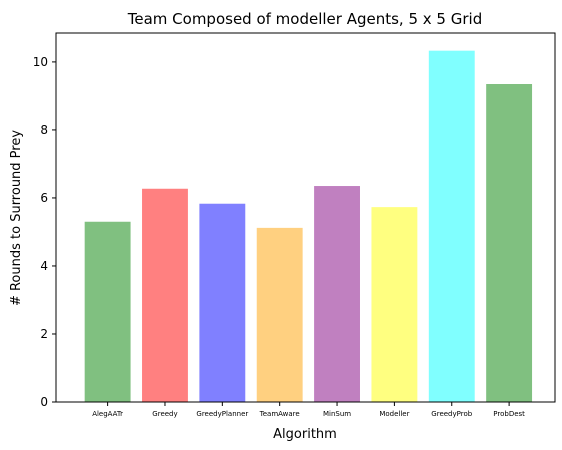  I want to click on x-tick-label: AlegAATr, so click(107, 414).